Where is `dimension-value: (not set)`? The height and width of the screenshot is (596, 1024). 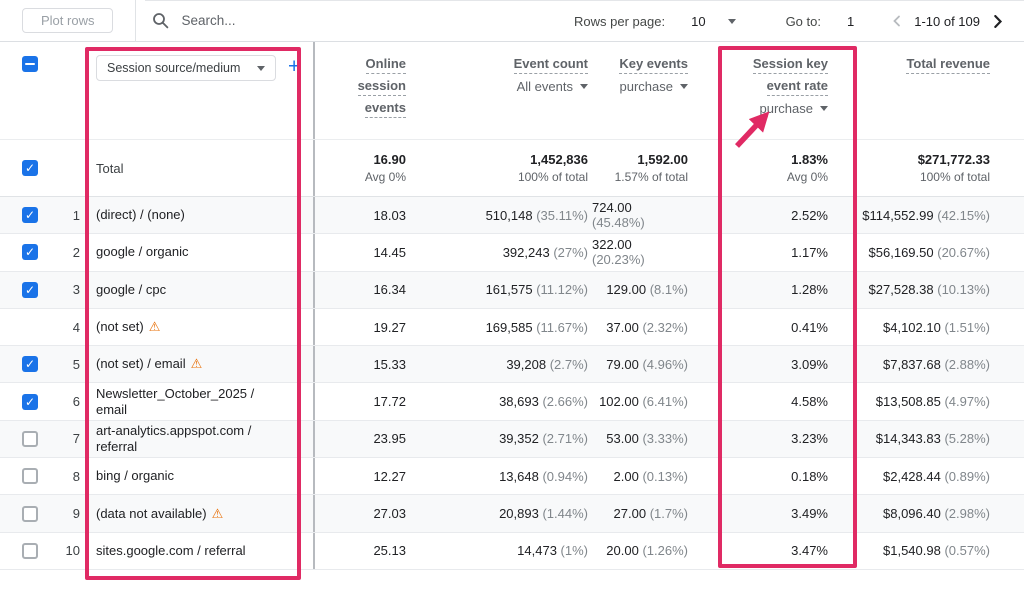
dimension-value: (not set) is located at coordinates (120, 327).